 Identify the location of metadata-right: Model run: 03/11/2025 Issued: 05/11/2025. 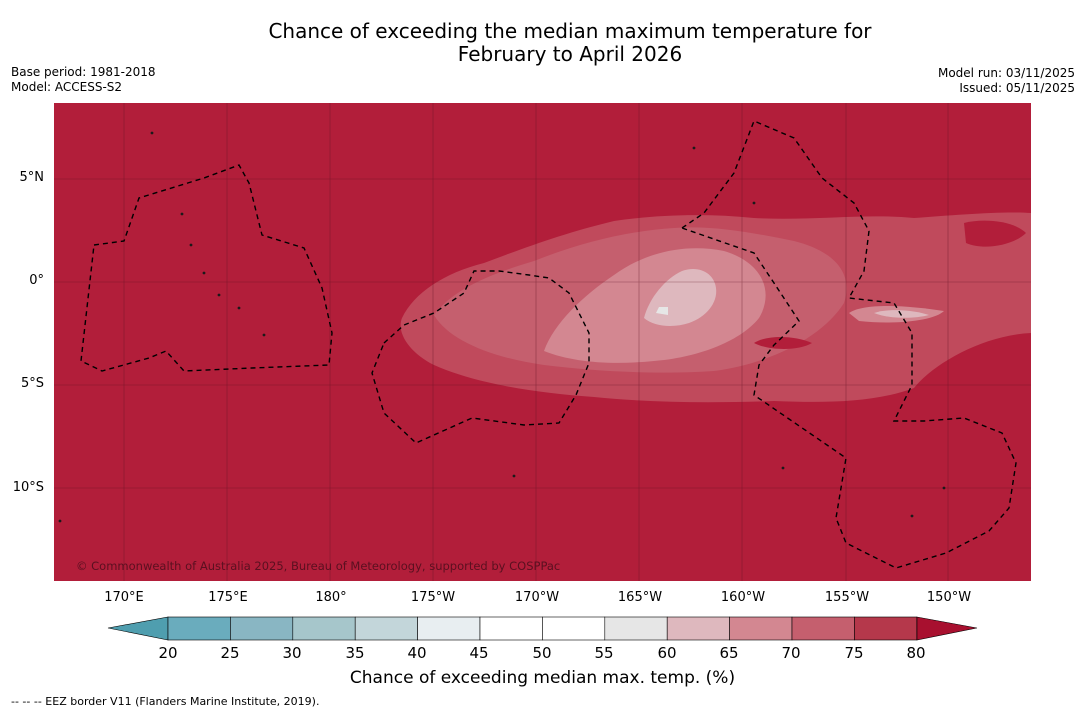
(1006, 81).